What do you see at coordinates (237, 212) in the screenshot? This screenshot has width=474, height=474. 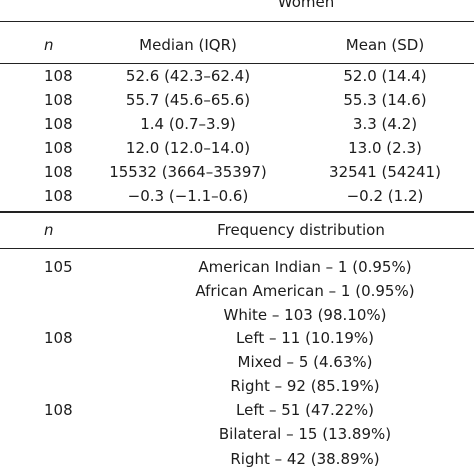 I see `section-divider` at bounding box center [237, 212].